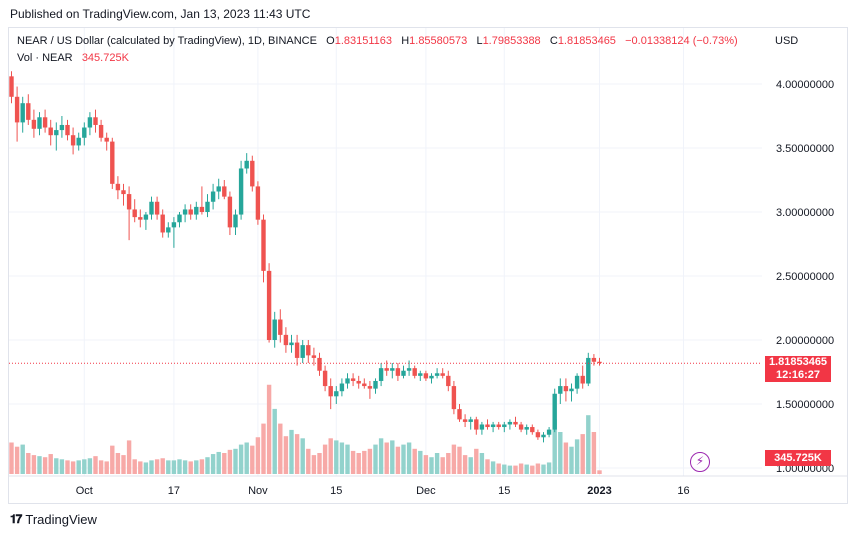 The width and height of the screenshot is (856, 538). Describe the element at coordinates (681, 41) in the screenshot. I see `change-value: −0.01338124 (−0.73%)` at that location.